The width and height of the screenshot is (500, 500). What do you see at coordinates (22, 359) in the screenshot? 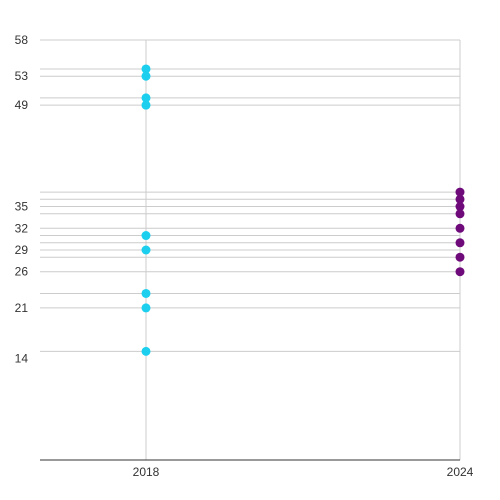
I see `y-tick-label: 14` at bounding box center [22, 359].